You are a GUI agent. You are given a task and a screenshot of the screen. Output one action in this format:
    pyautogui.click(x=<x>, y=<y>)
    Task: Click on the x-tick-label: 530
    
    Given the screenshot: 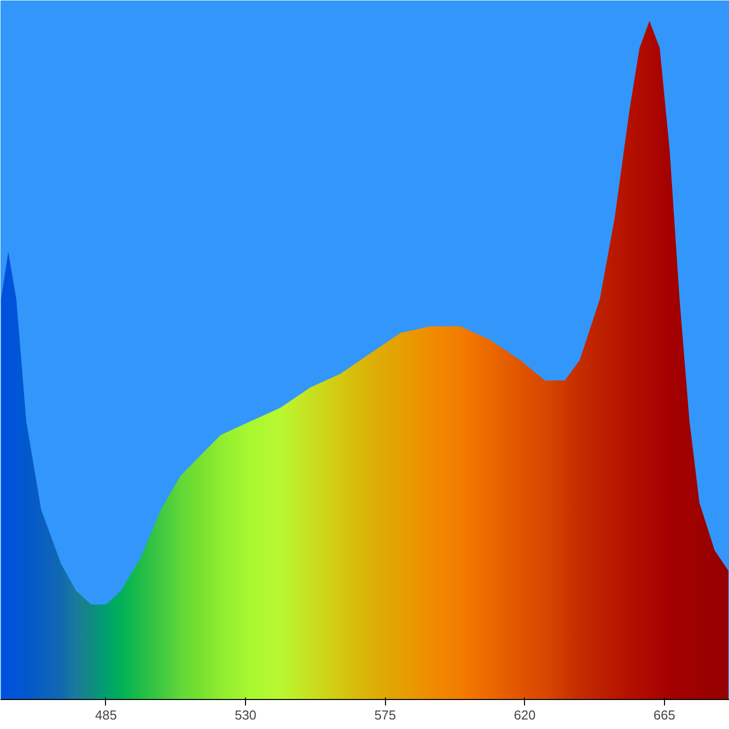 What is the action you would take?
    pyautogui.click(x=245, y=715)
    